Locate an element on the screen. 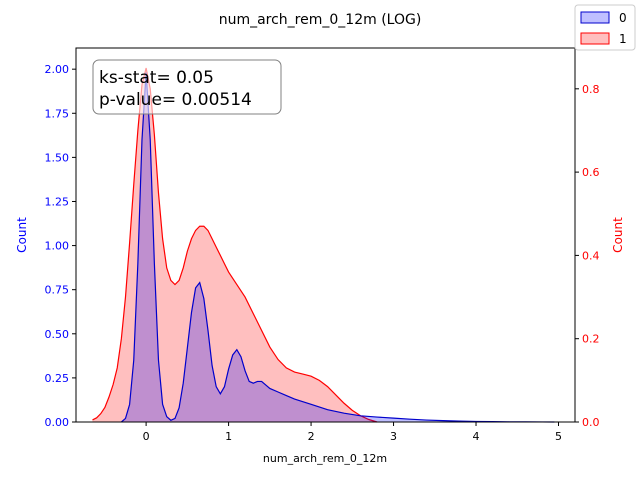  stats-box is located at coordinates (187, 87).